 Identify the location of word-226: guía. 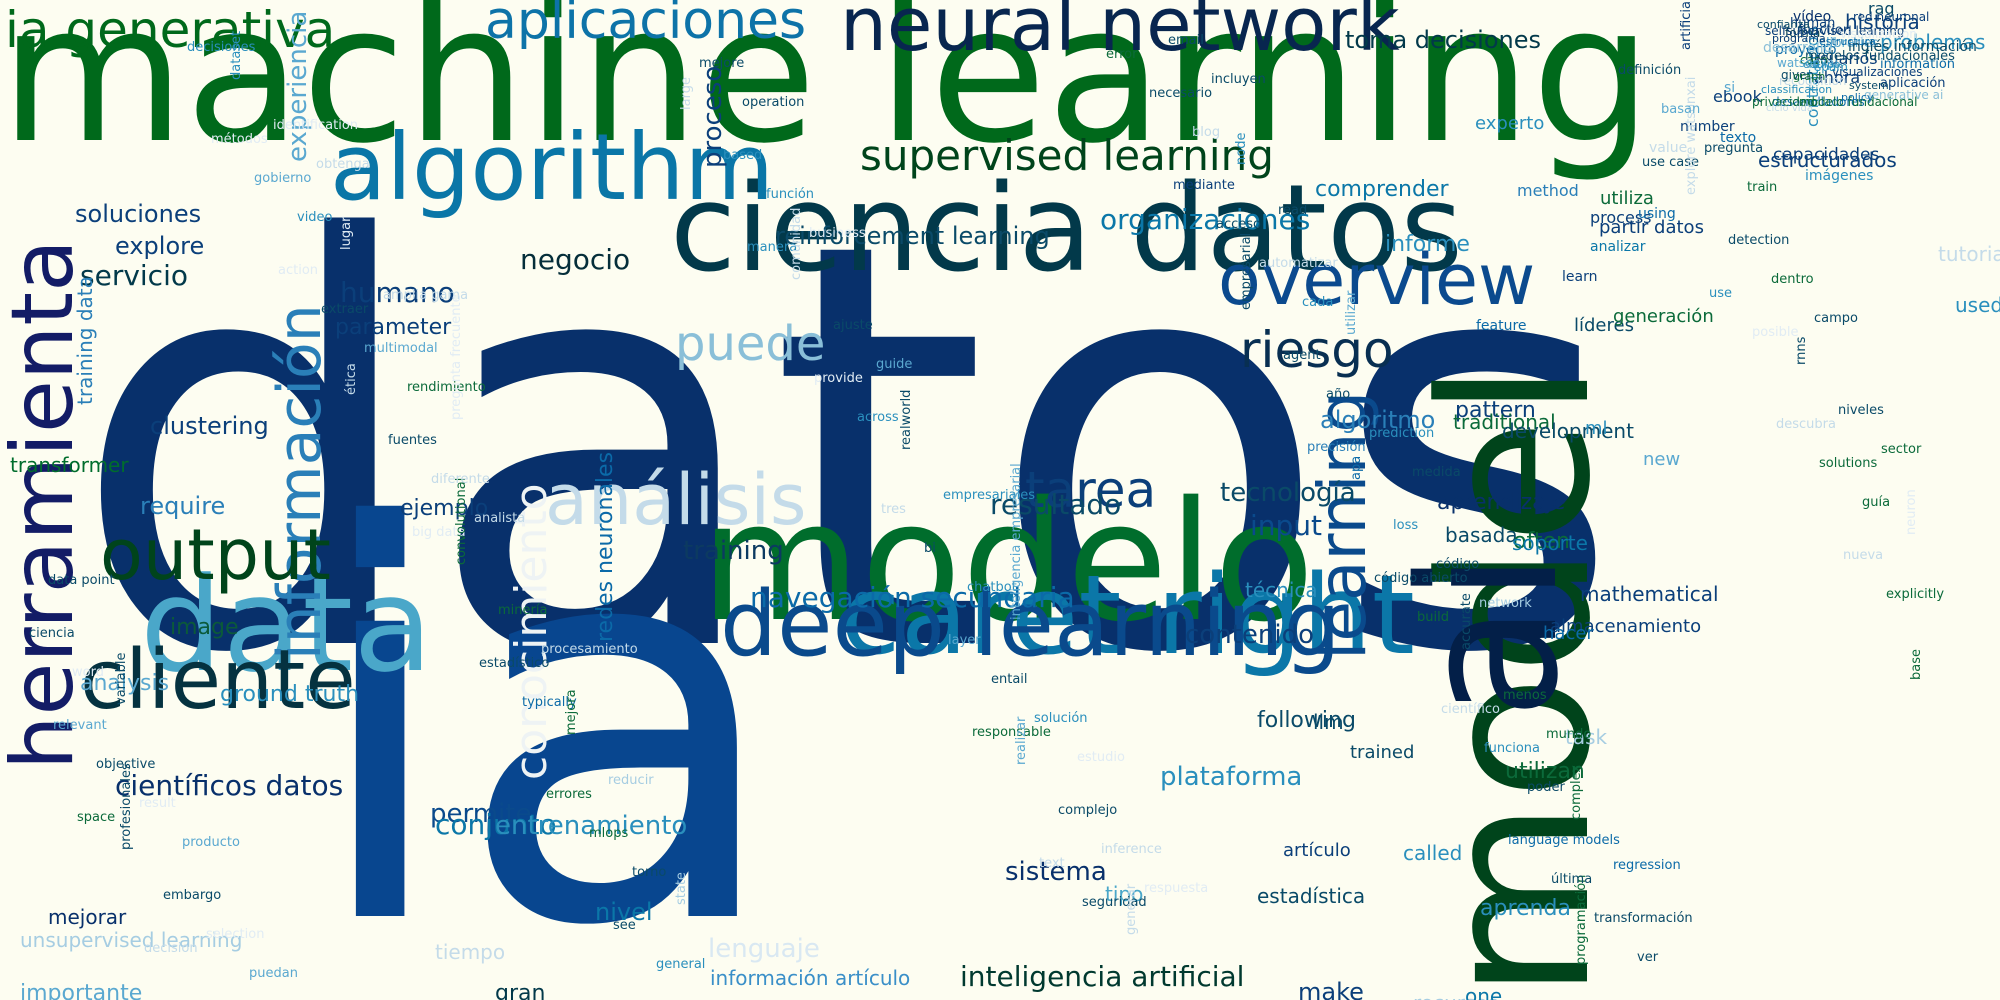
(1876, 502).